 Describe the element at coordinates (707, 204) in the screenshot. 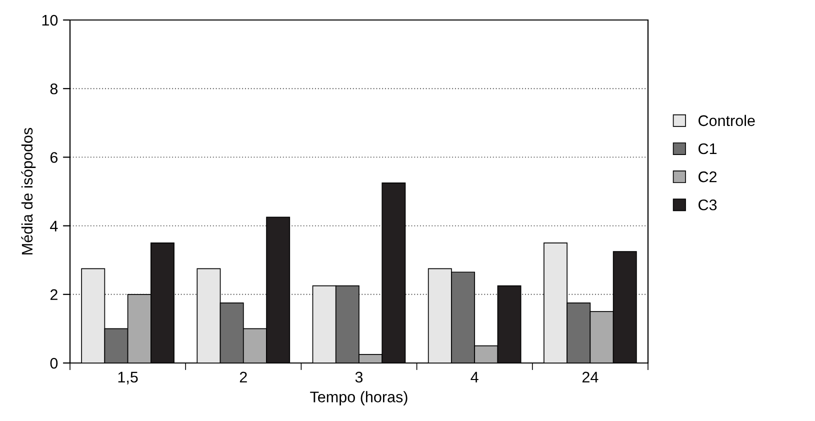

I see `legend-label: C3` at that location.